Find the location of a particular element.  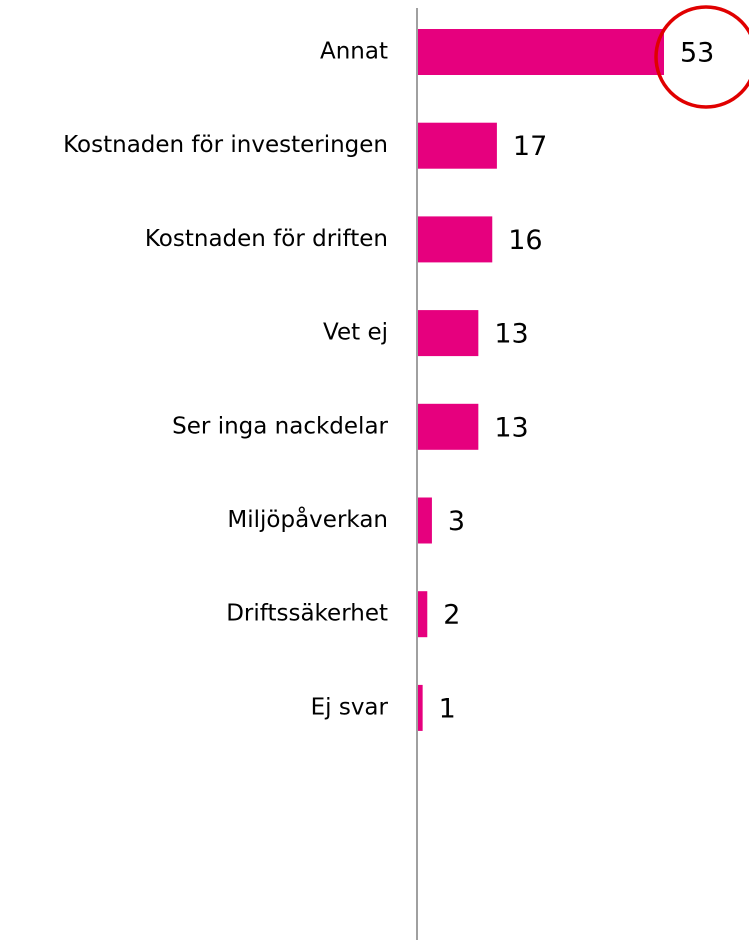

highlight-circle is located at coordinates (701, 57).